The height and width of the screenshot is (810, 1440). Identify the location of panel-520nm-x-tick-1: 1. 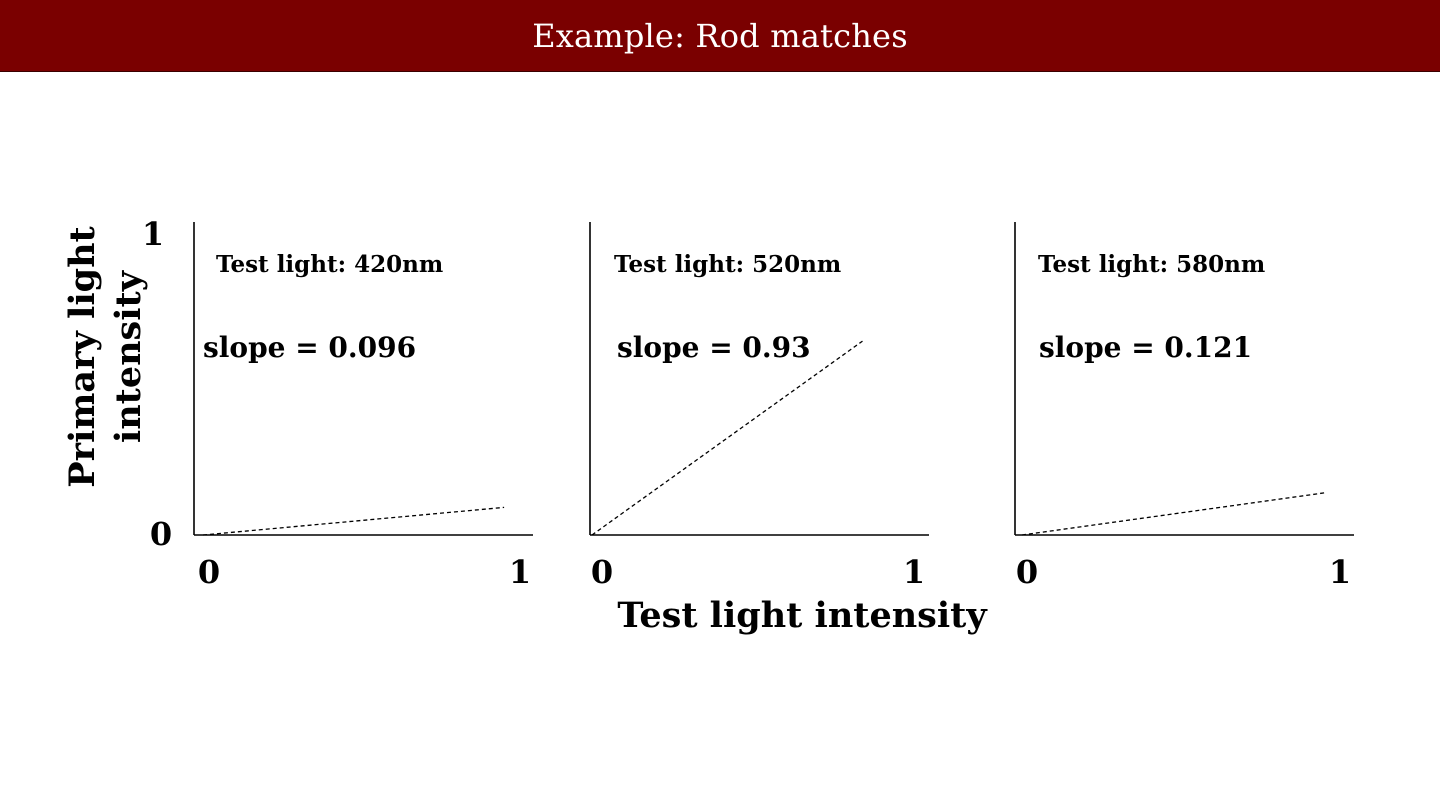
(914, 572).